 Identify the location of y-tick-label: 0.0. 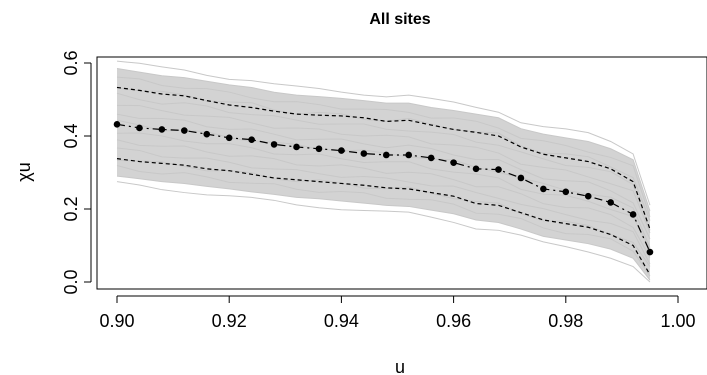
(71, 281).